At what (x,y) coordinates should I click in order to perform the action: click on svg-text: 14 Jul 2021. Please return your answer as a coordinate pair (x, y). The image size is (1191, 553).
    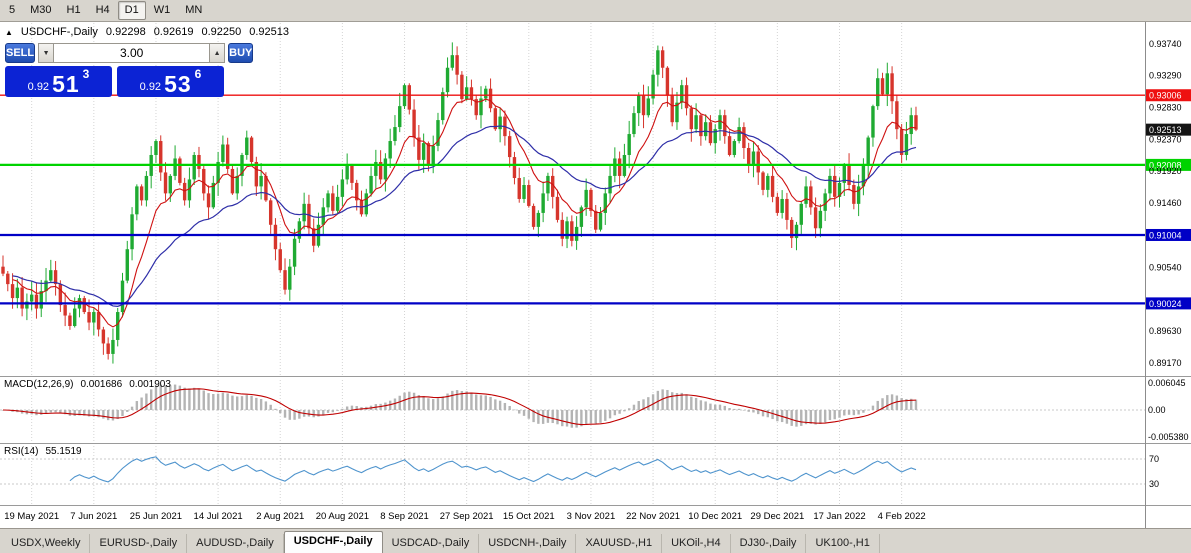
    Looking at the image, I should click on (218, 516).